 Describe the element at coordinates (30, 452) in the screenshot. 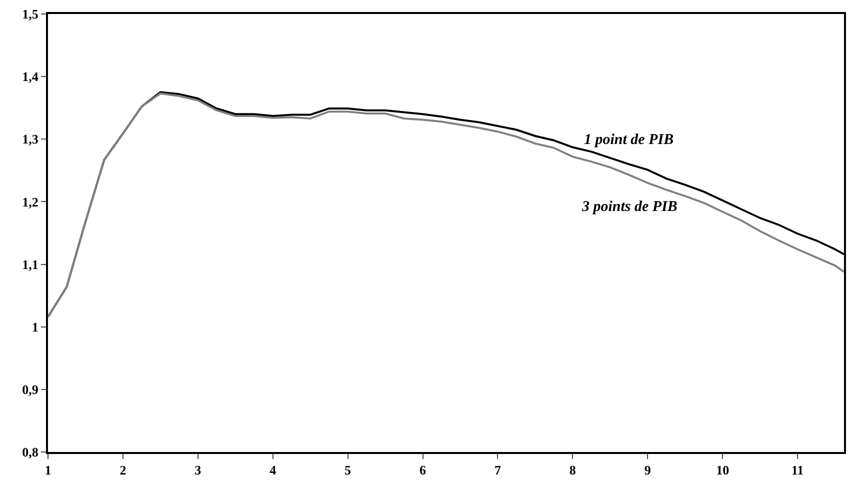

I see `y-tick-label: 0,8` at that location.